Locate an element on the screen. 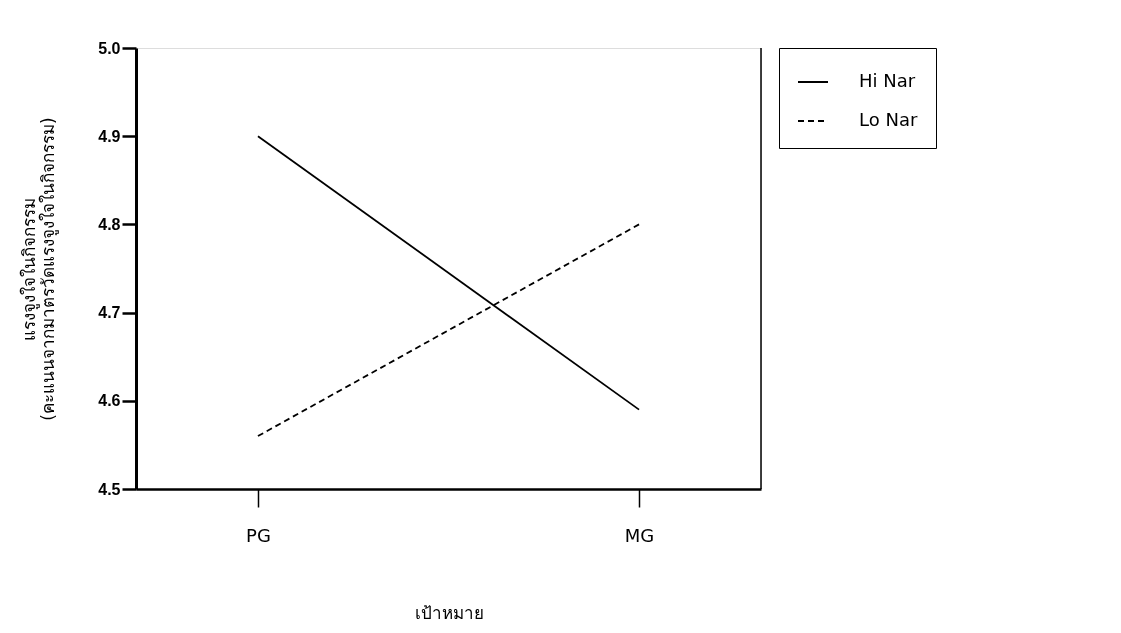 The height and width of the screenshot is (633, 1121). legend-label: Hi Nar is located at coordinates (887, 80).